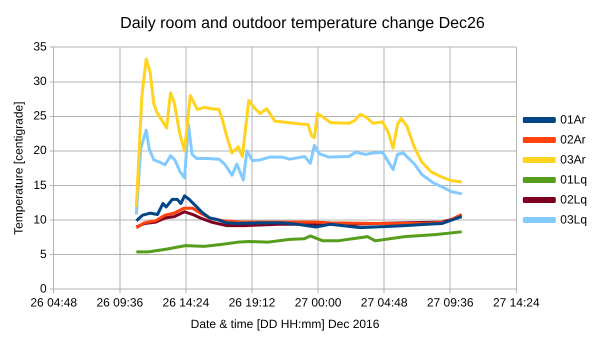 This screenshot has width=605, height=340. Describe the element at coordinates (252, 303) in the screenshot. I see `x-tick-label: 26 19:12` at that location.